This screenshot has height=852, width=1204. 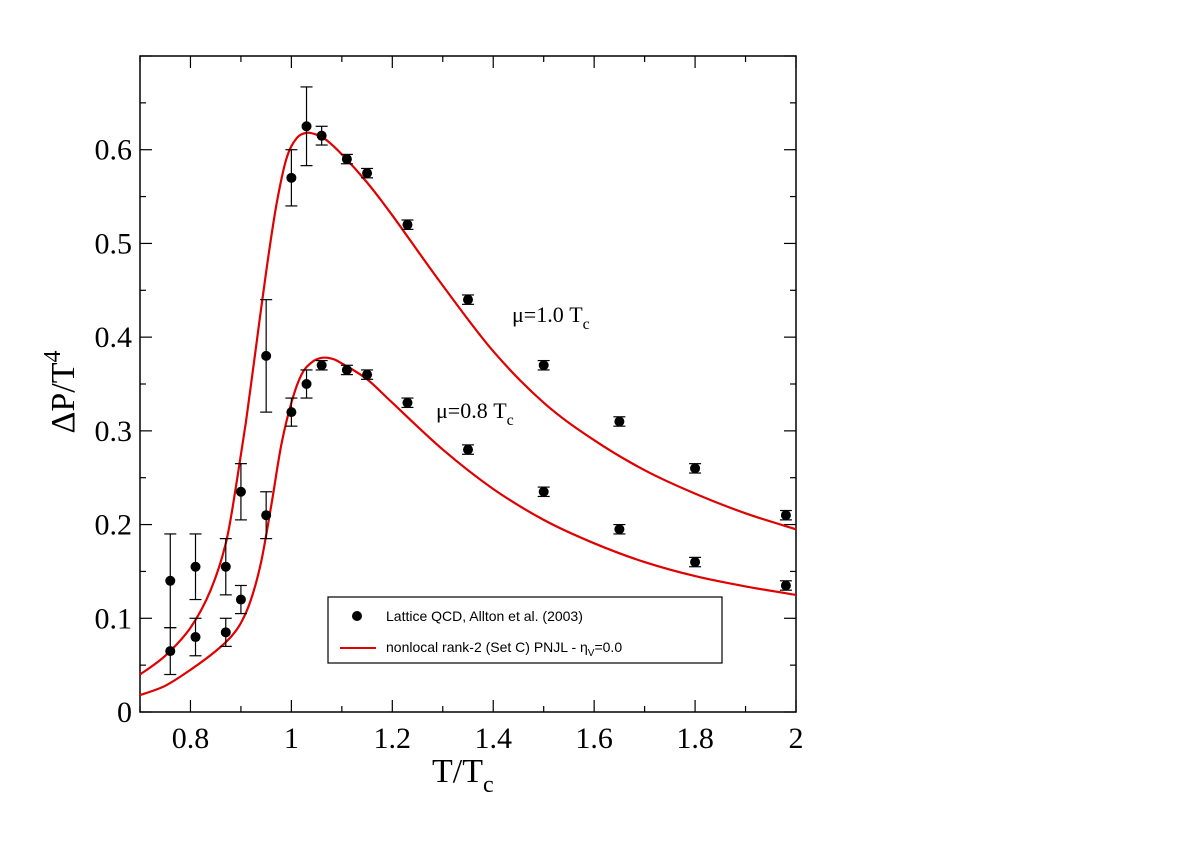 I want to click on annotation-mu-0-8: μ=0.8 Tc, so click(x=475, y=413).